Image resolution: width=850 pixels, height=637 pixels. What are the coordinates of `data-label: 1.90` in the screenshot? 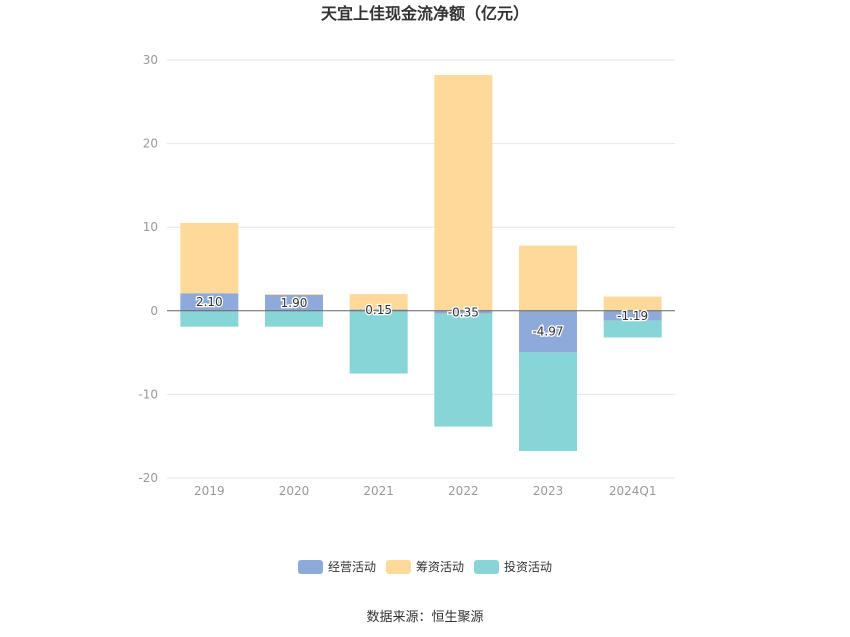 It's located at (294, 303).